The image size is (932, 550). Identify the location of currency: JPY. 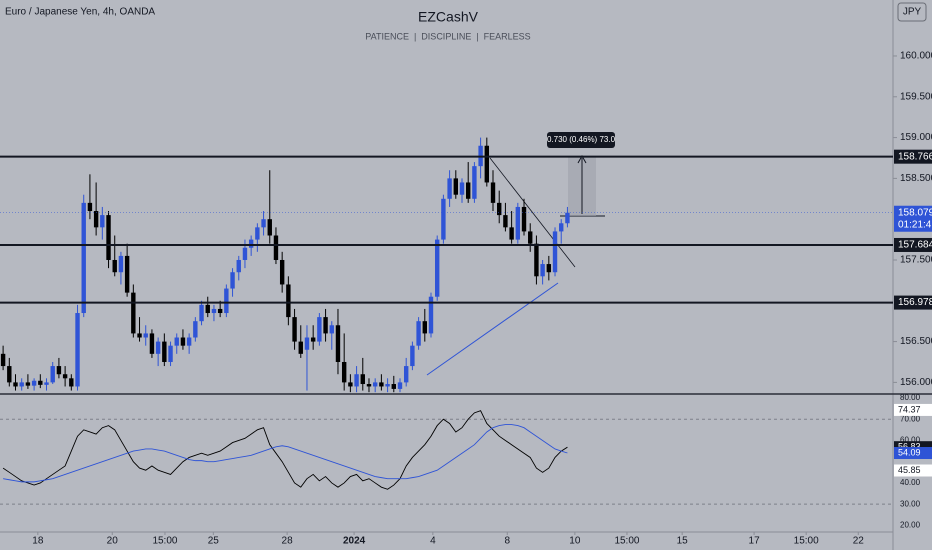
(912, 12).